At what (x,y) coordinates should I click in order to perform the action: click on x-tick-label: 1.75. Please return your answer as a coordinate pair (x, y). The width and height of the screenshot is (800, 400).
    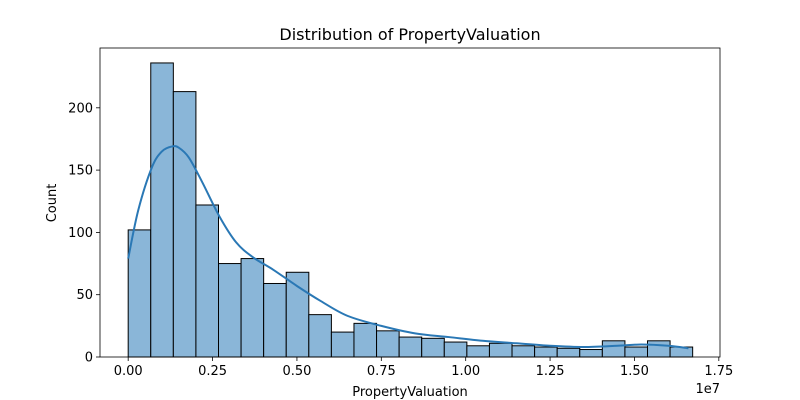
    Looking at the image, I should click on (718, 371).